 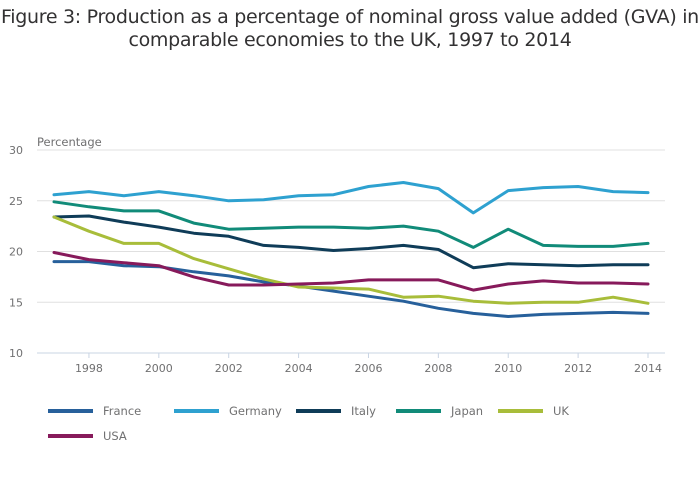 What do you see at coordinates (438, 368) in the screenshot?
I see `x-tick-label: 2008` at bounding box center [438, 368].